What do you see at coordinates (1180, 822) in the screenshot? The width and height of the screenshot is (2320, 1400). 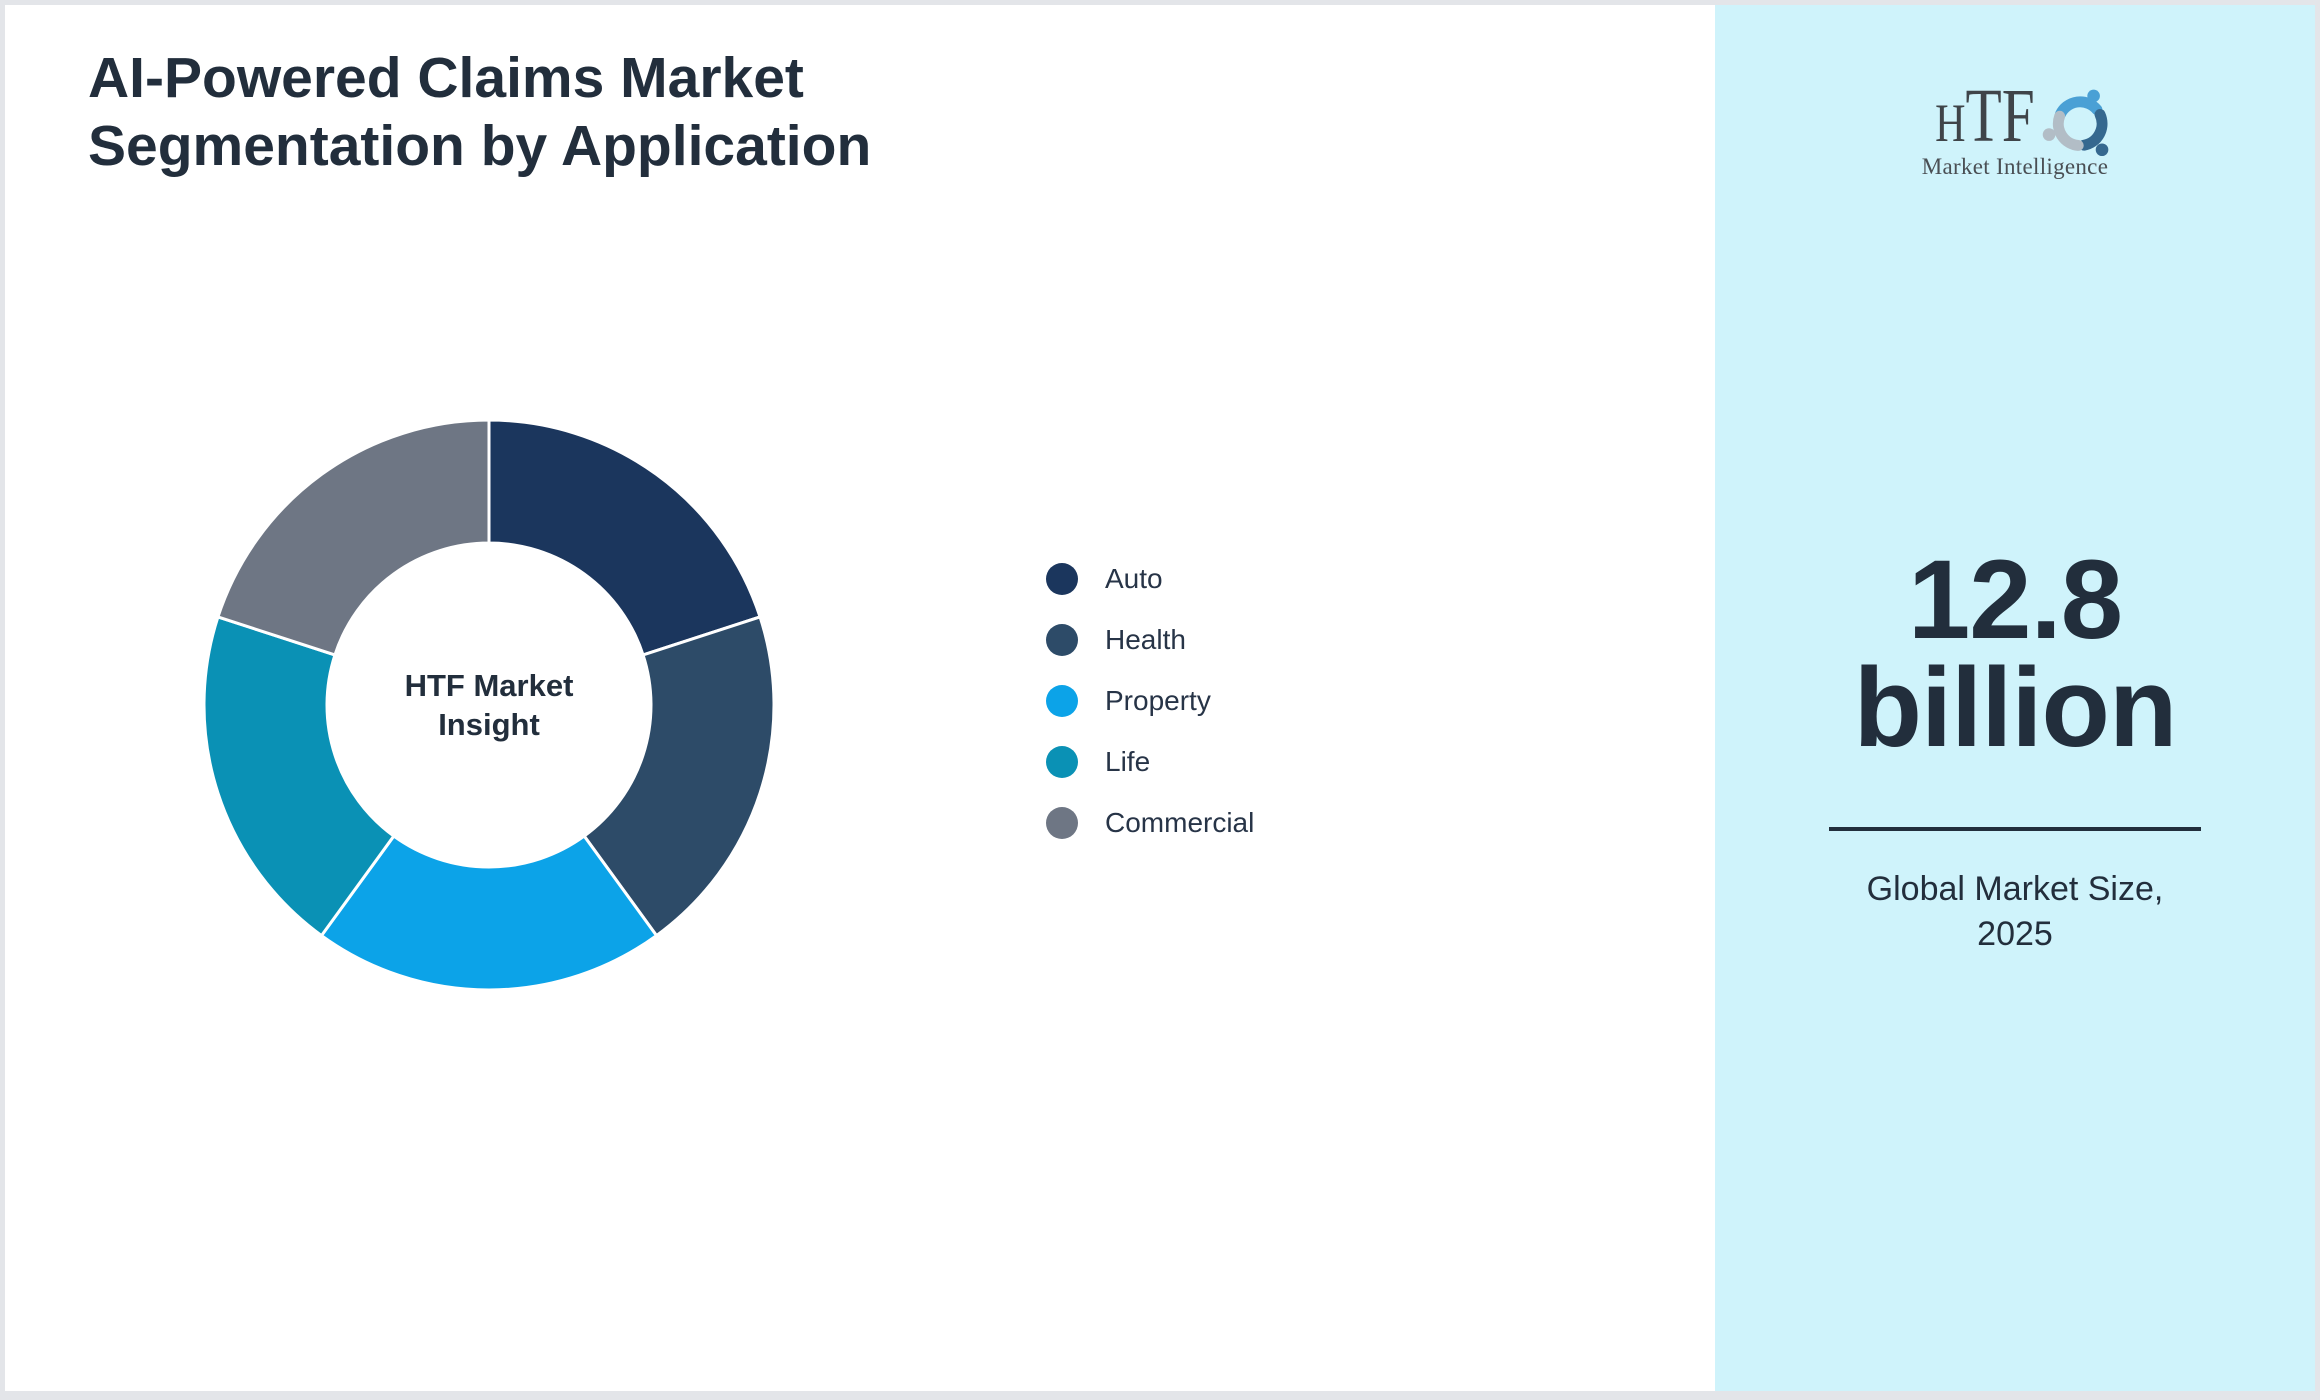 I see `legend-label-commercial: Commercial` at bounding box center [1180, 822].